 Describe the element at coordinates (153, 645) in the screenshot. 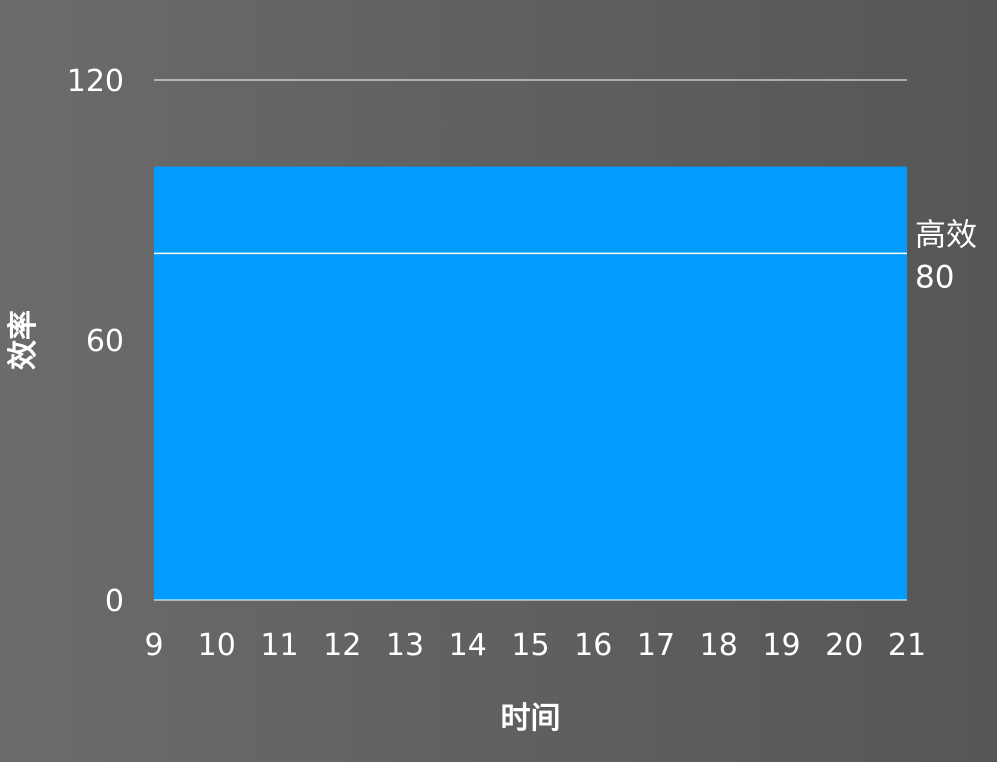

I see `x-tick-label: 9` at that location.